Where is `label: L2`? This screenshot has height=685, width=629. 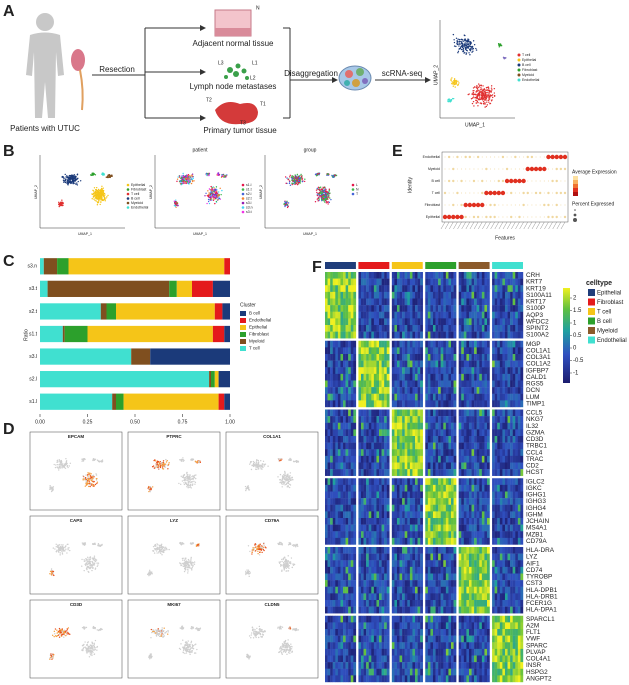
label: L2 is located at coordinates (253, 78).